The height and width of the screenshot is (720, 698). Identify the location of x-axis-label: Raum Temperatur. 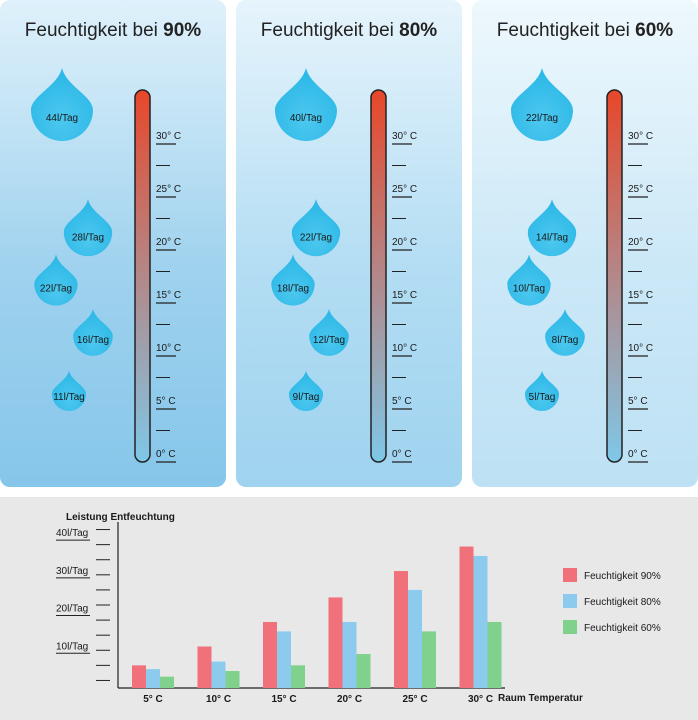
(540, 698).